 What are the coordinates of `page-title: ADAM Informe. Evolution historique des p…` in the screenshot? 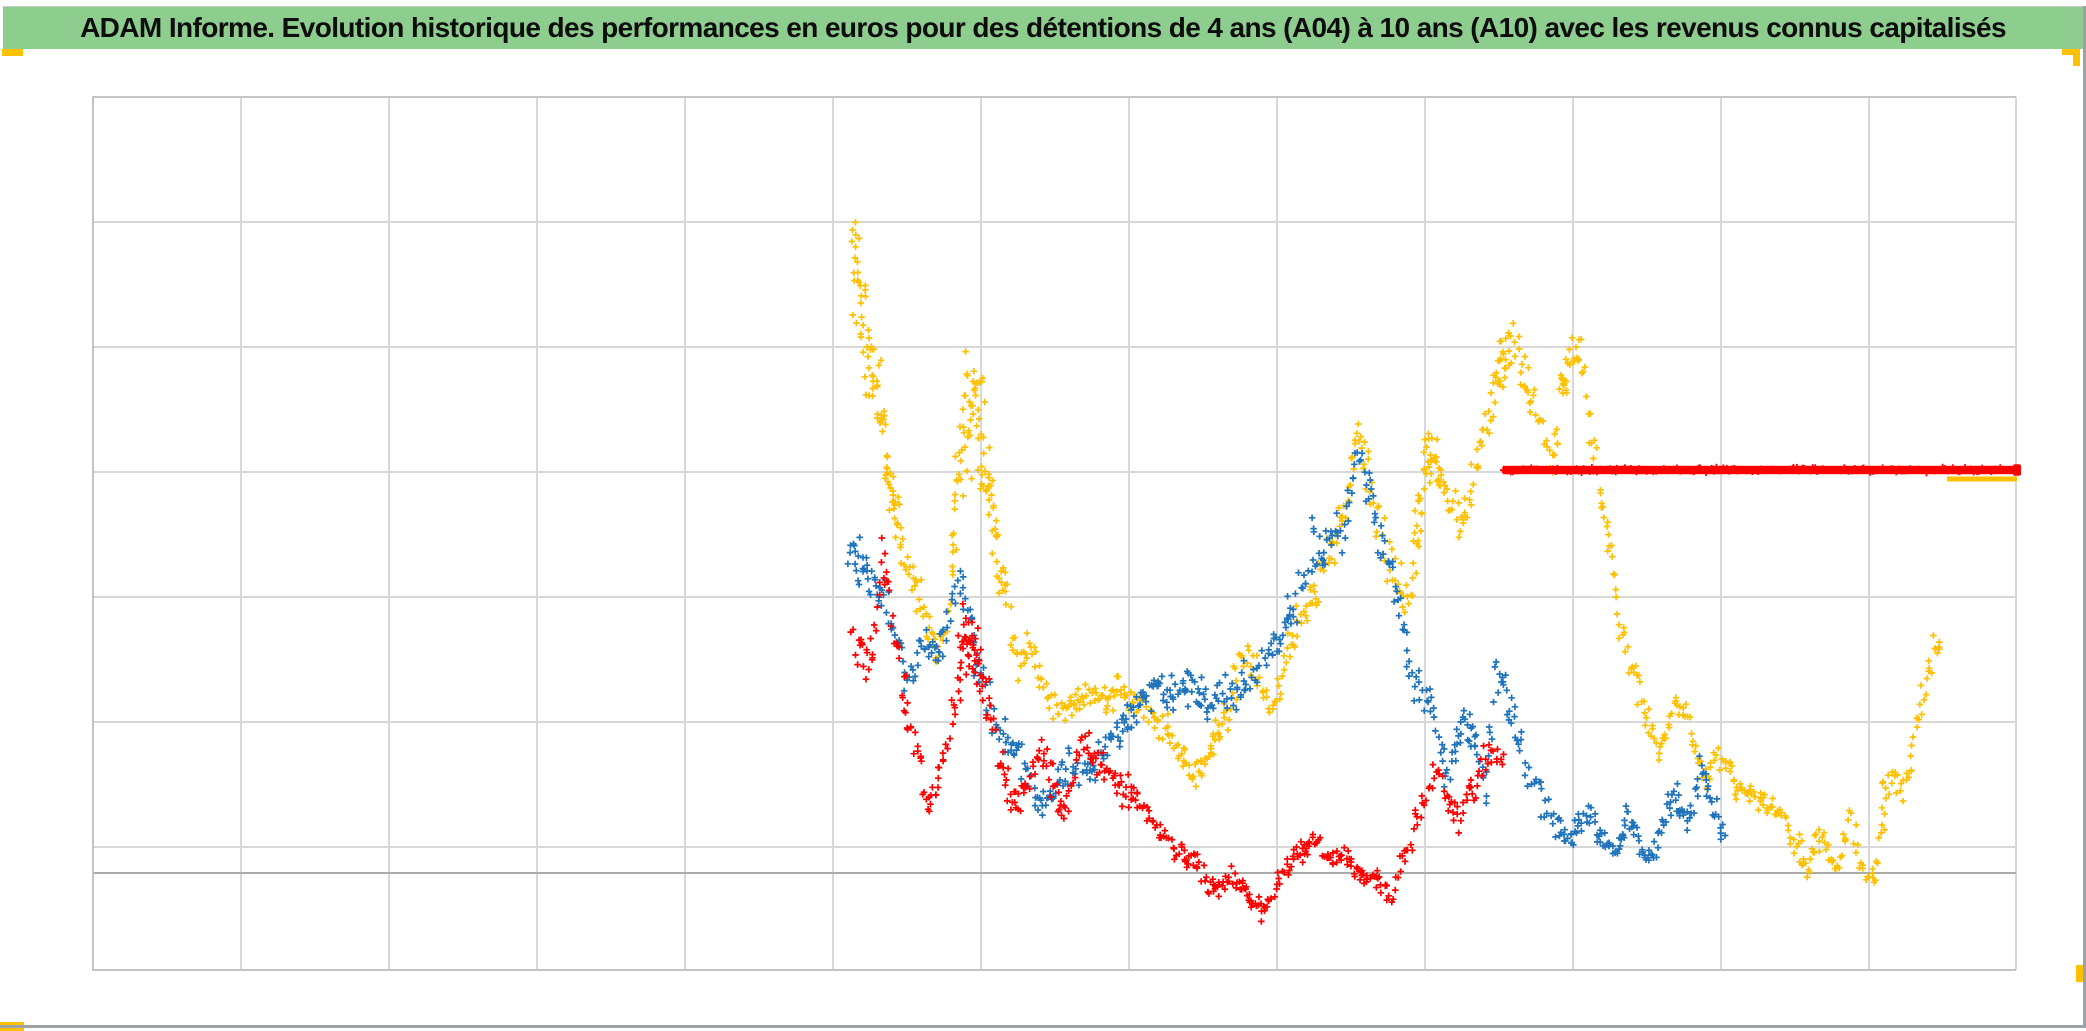 It's located at (1043, 27).